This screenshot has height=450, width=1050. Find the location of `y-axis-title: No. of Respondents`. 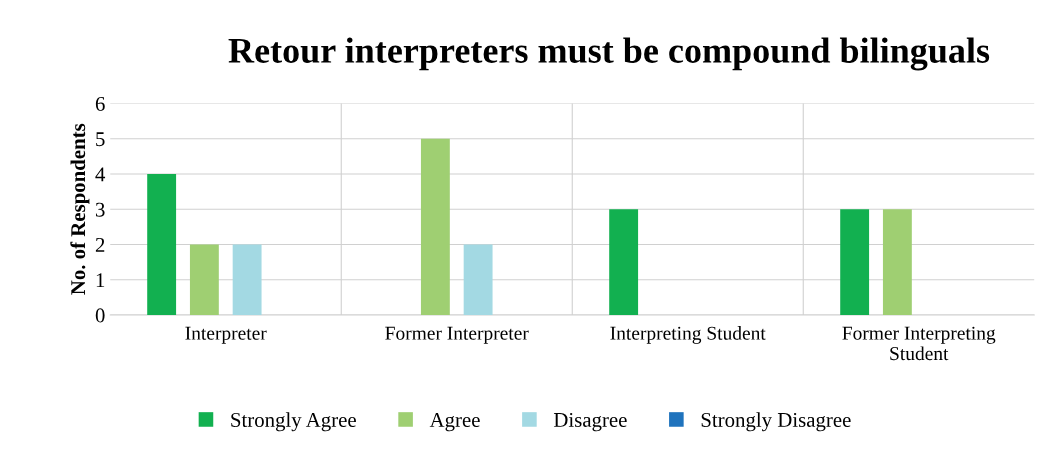

y-axis-title: No. of Respondents is located at coordinates (80, 209).